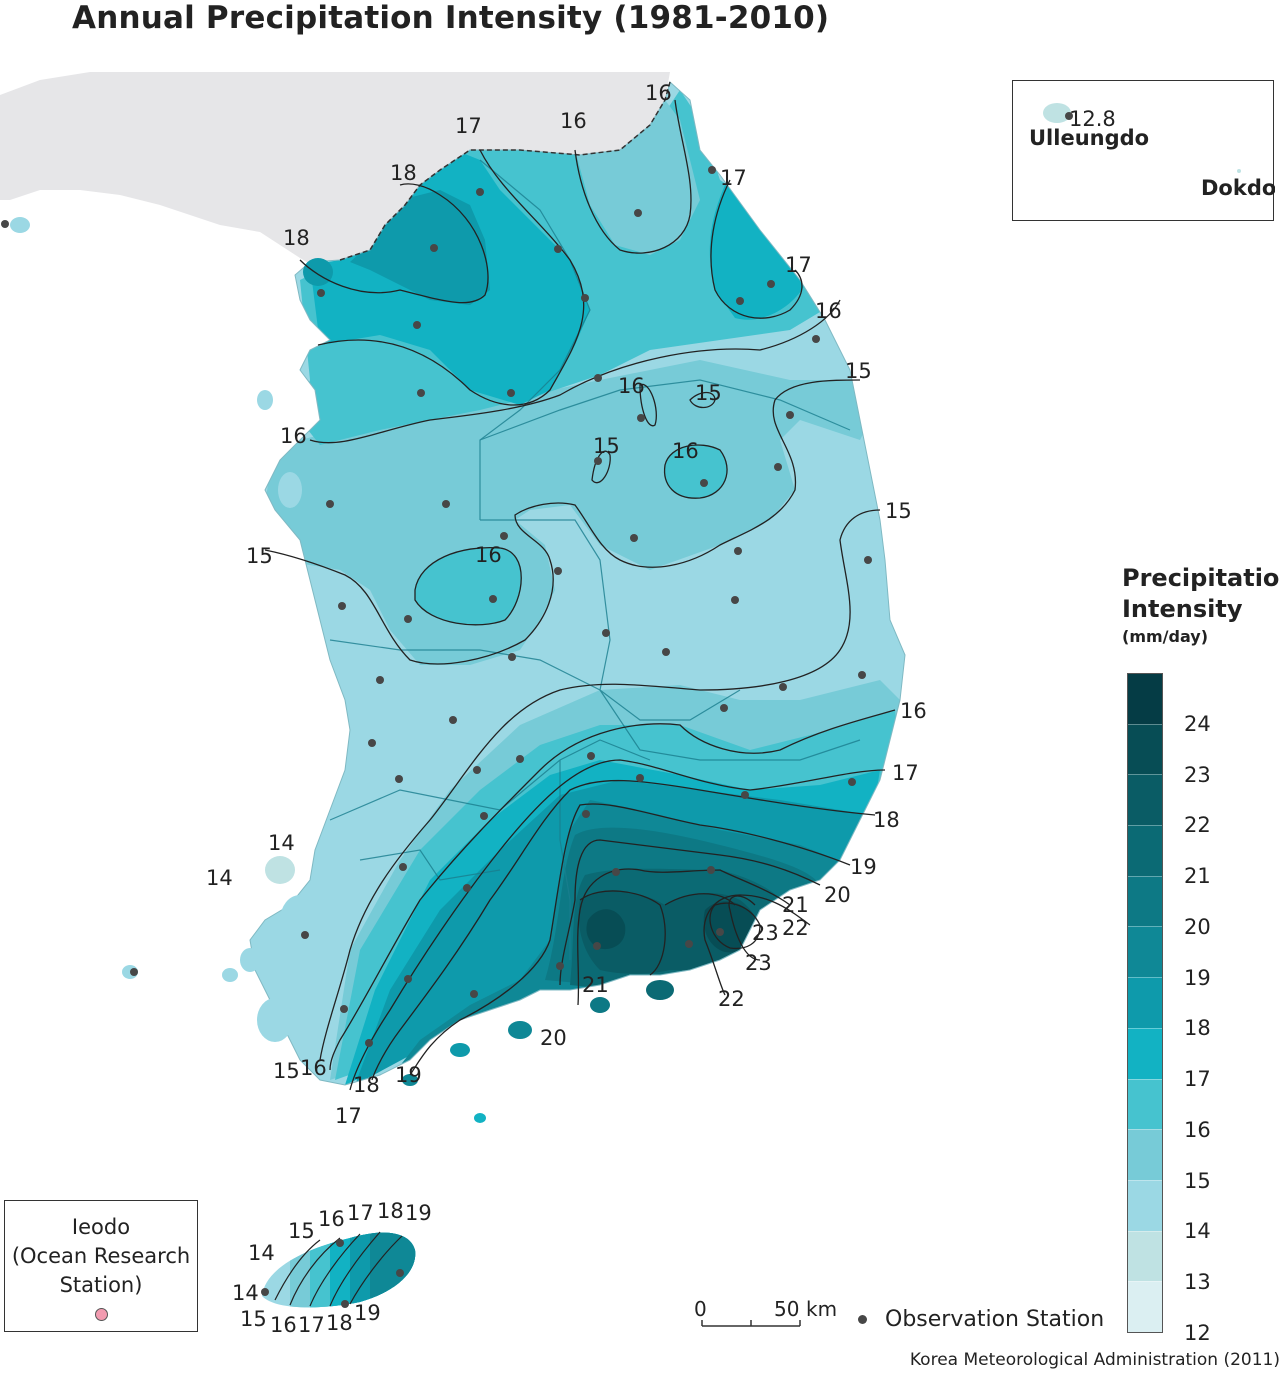  What do you see at coordinates (1197, 876) in the screenshot?
I see `legend-tick-label: 21` at bounding box center [1197, 876].